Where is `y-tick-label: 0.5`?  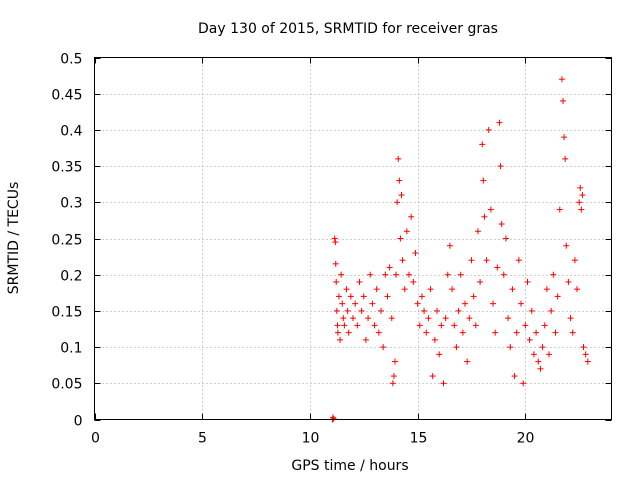
y-tick-label: 0.5 is located at coordinates (71, 60).